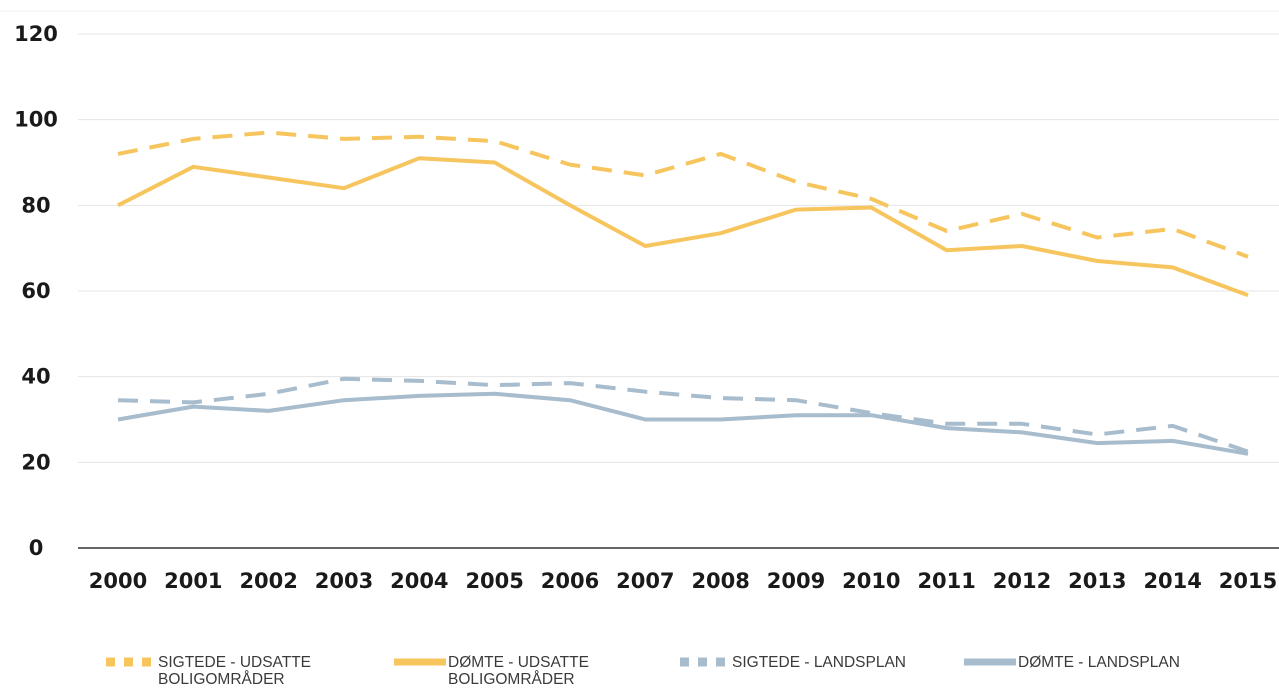 This screenshot has width=1279, height=695. Describe the element at coordinates (645, 581) in the screenshot. I see `x-tick-label: 2007` at that location.